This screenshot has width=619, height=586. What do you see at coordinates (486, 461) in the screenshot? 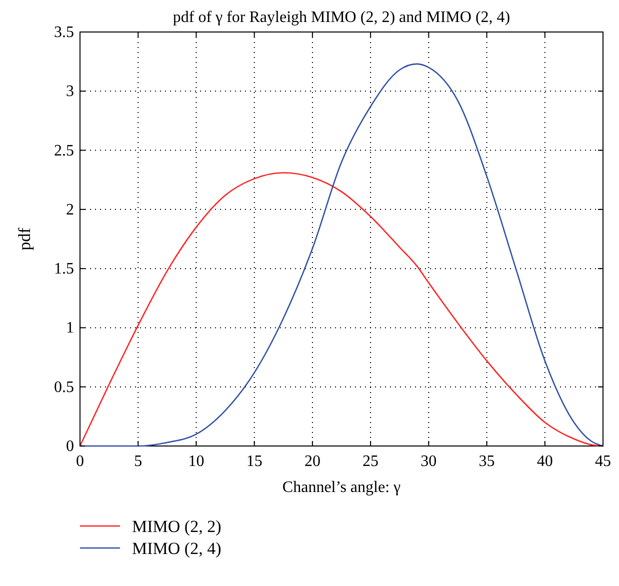
I see `x-tick-label: 35` at bounding box center [486, 461].